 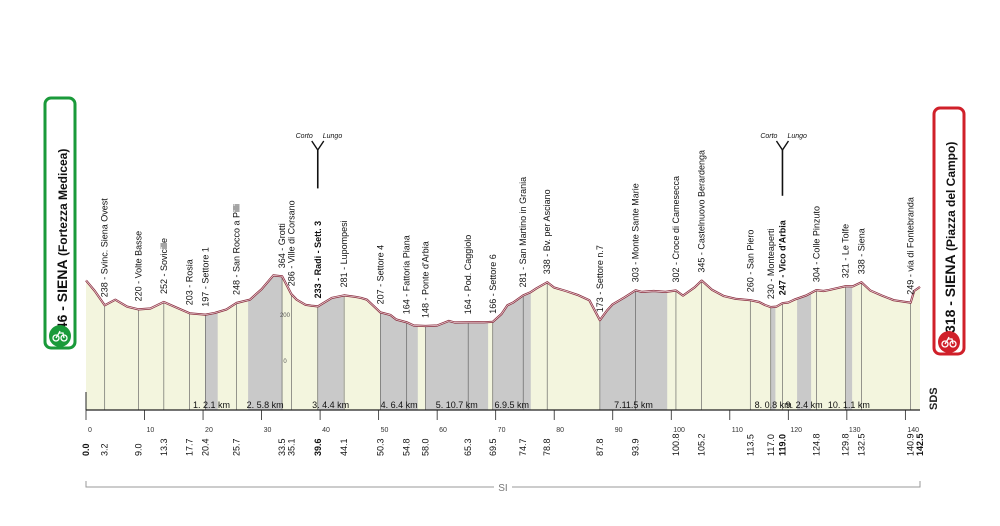 I want to click on x-tick-label-60: 60, so click(x=443, y=430).